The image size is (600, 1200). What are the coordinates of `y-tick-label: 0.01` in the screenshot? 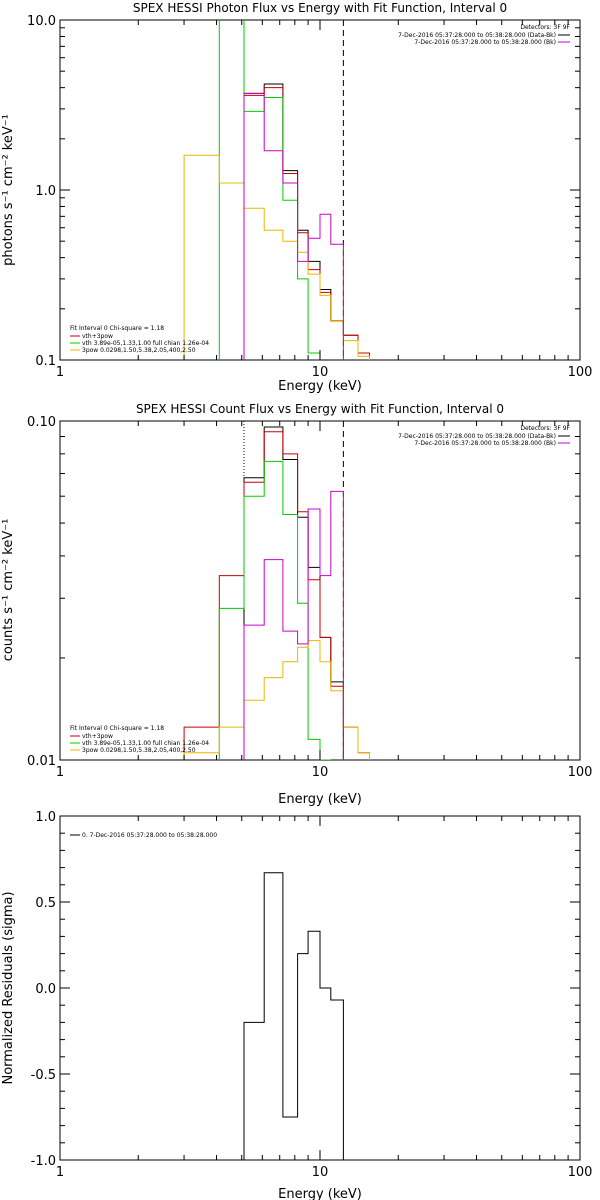 It's located at (41, 761).